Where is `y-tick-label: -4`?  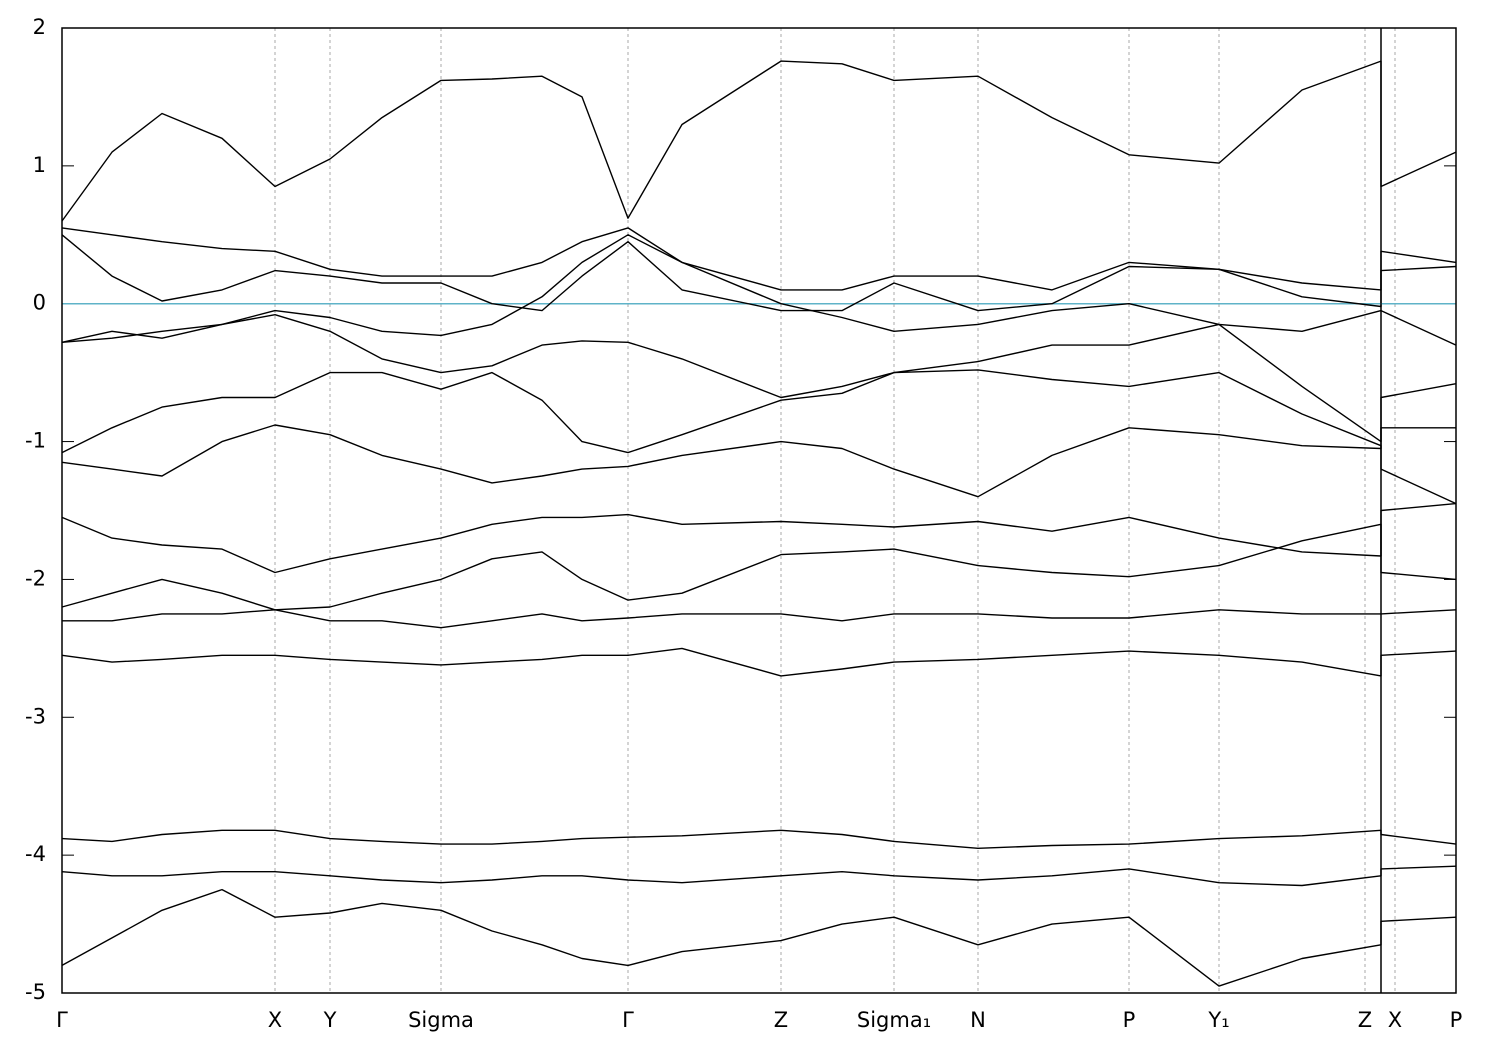 y-tick-label: -4 is located at coordinates (35, 854).